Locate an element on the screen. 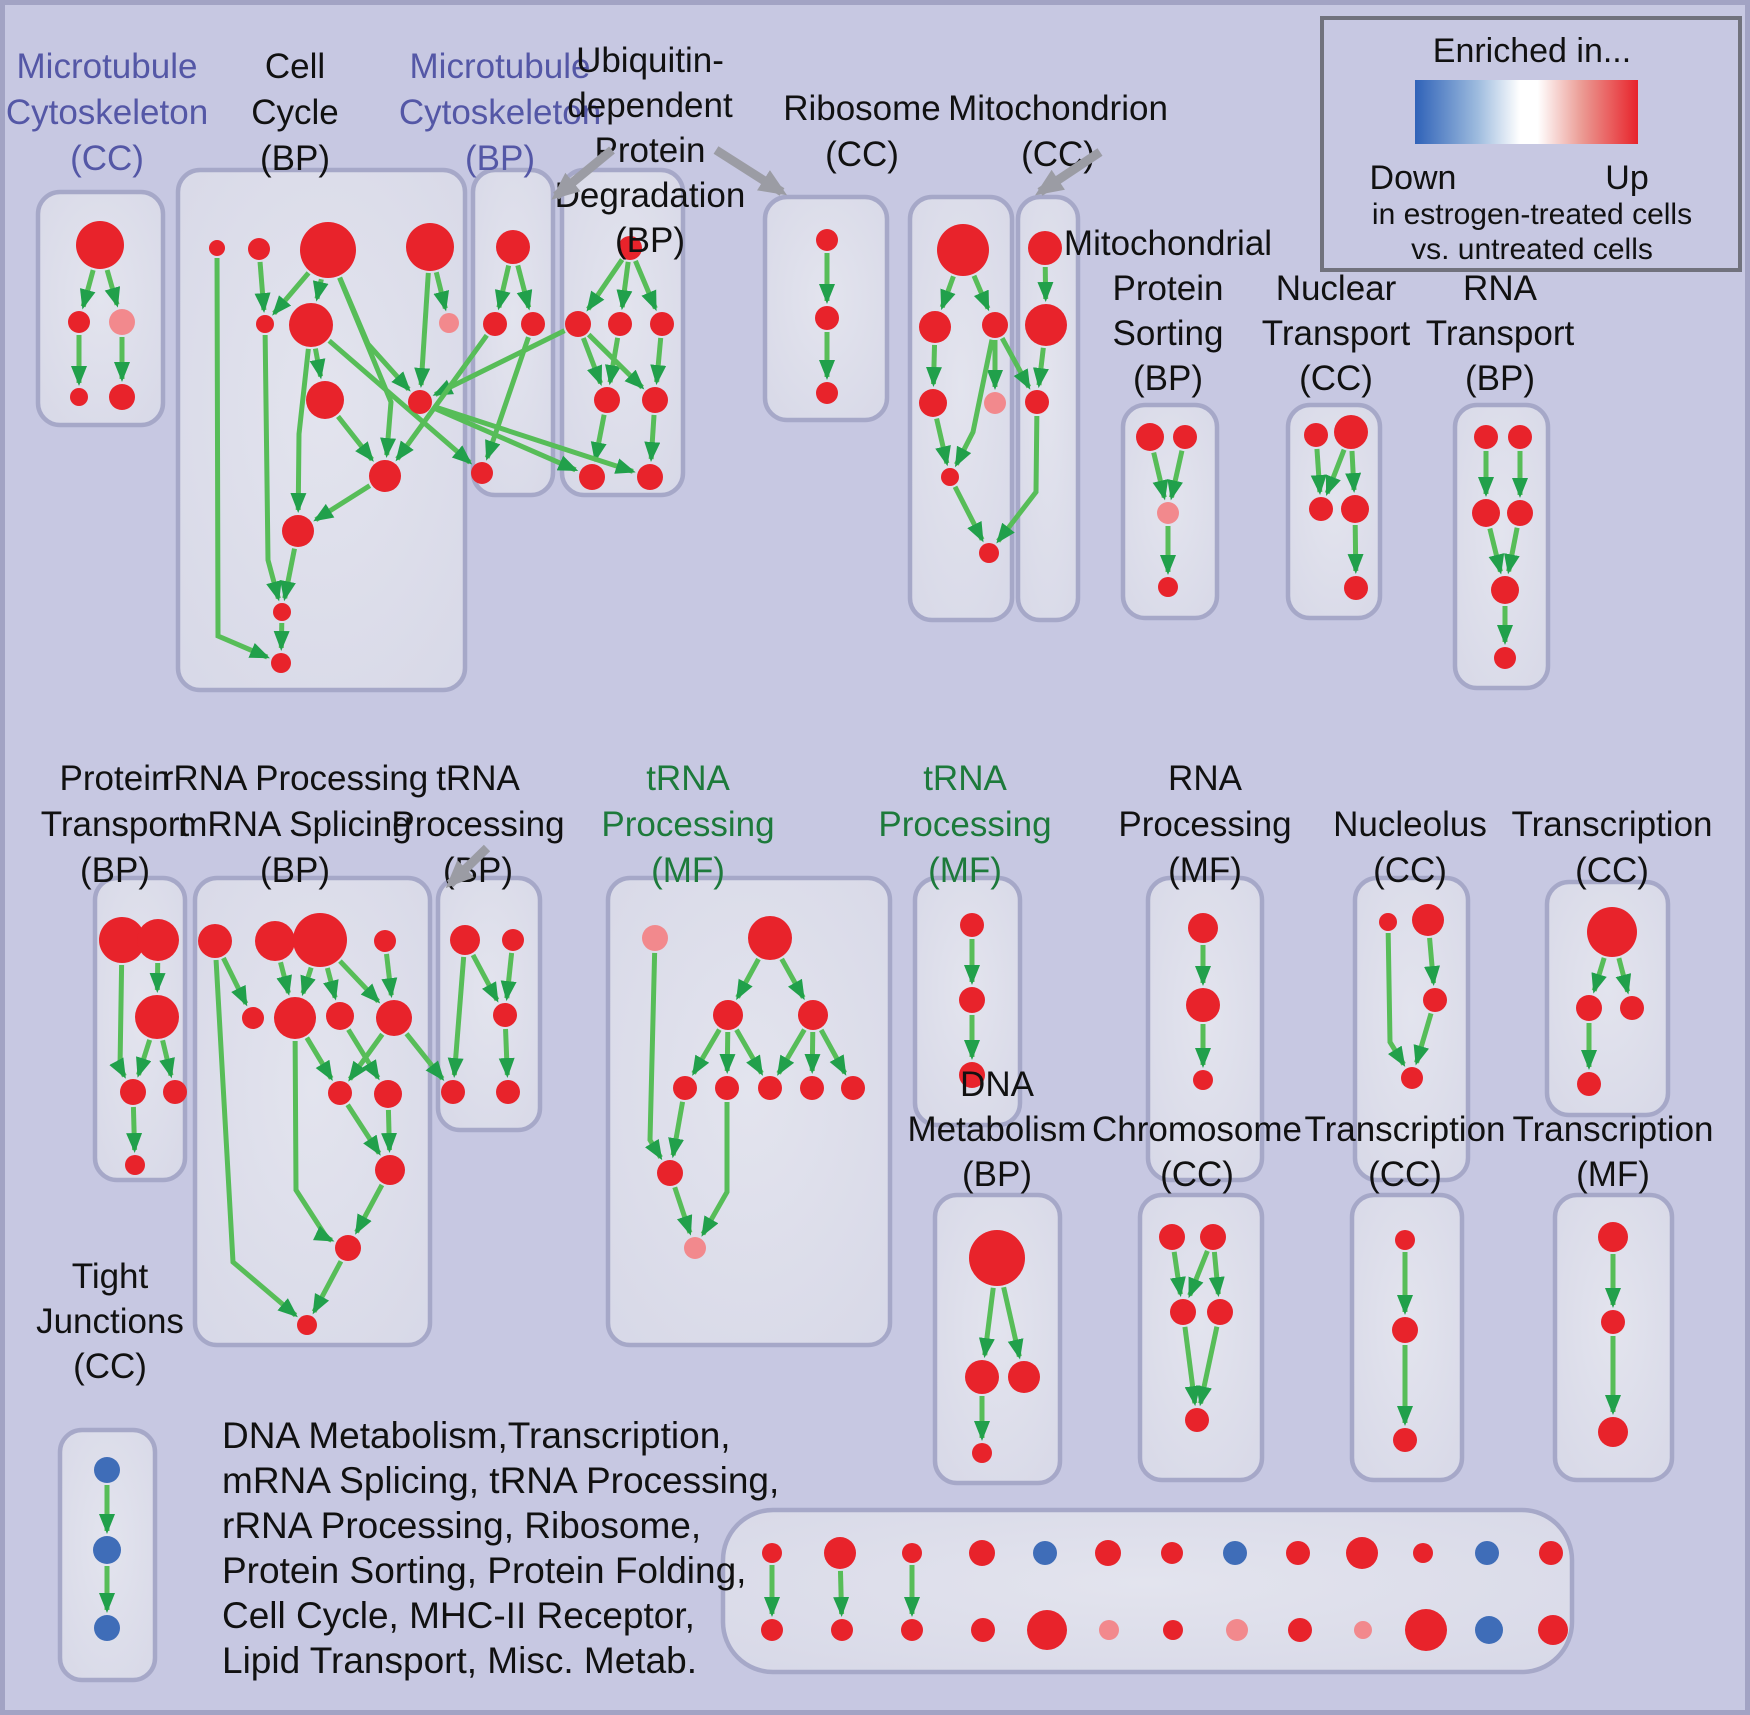  misc-line-2: mRNA Splicing, tRNA Processing, is located at coordinates (500, 1480).